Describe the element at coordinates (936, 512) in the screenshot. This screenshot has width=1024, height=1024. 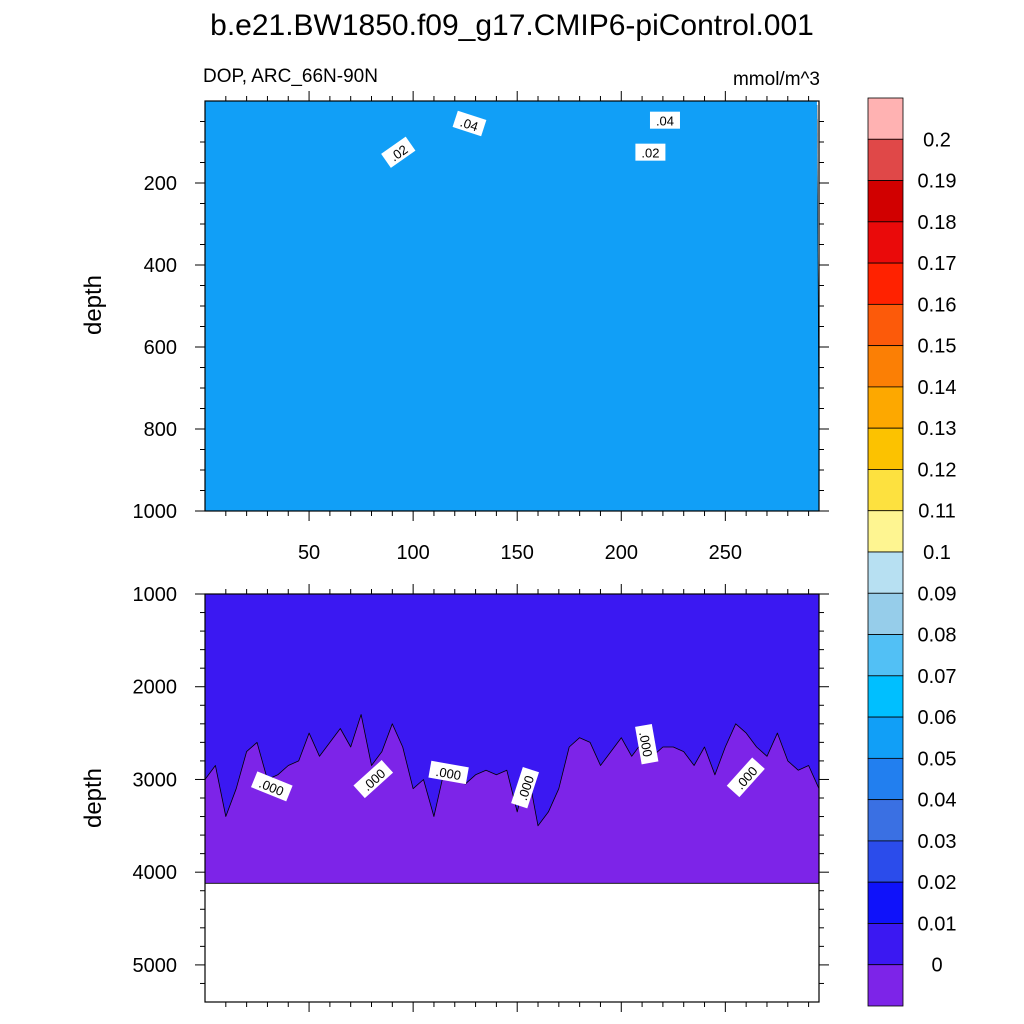
I see `colorbar-label: 0.11` at that location.